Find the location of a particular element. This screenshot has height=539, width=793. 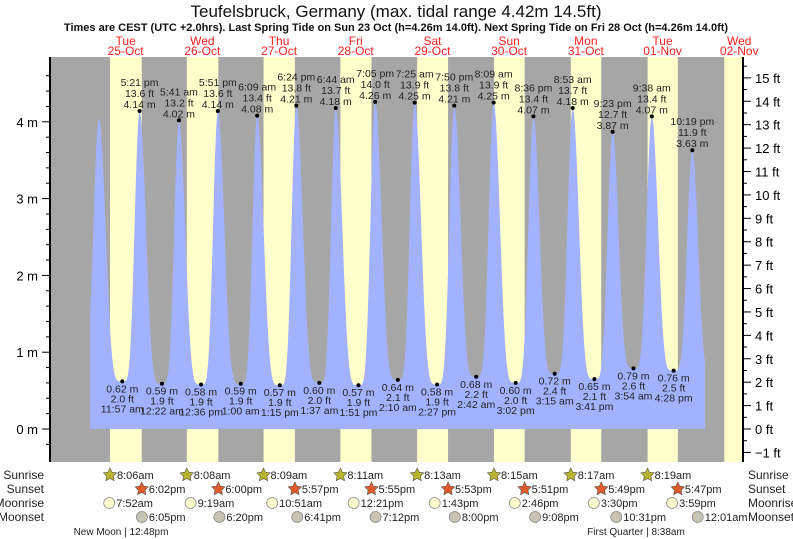

moonset-time: 8:00pm is located at coordinates (480, 518).